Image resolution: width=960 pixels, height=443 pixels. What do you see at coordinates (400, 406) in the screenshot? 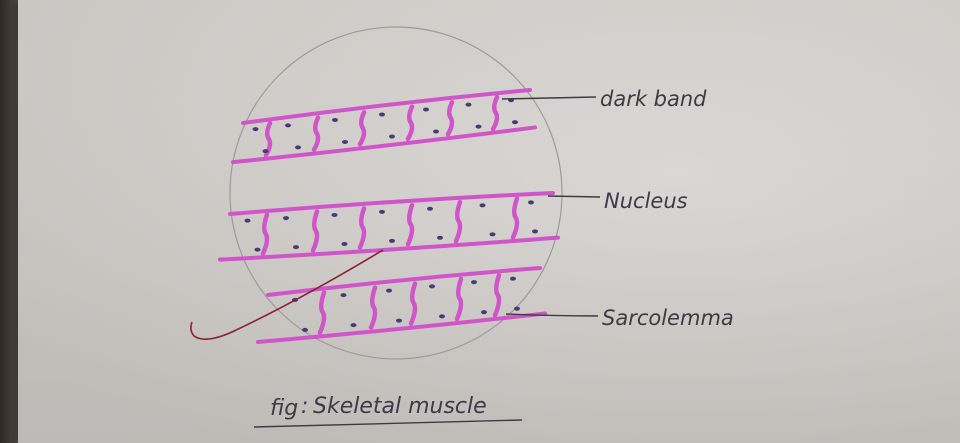
I see `caption-title: Skeletal muscle` at bounding box center [400, 406].